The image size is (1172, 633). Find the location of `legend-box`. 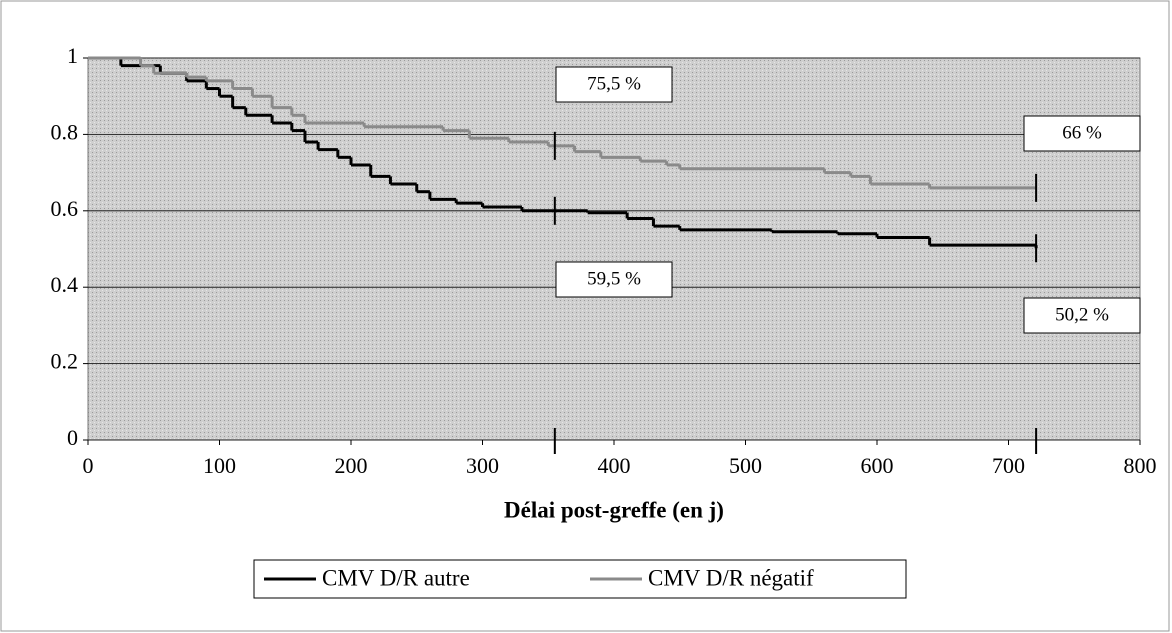

legend-box is located at coordinates (580, 579).